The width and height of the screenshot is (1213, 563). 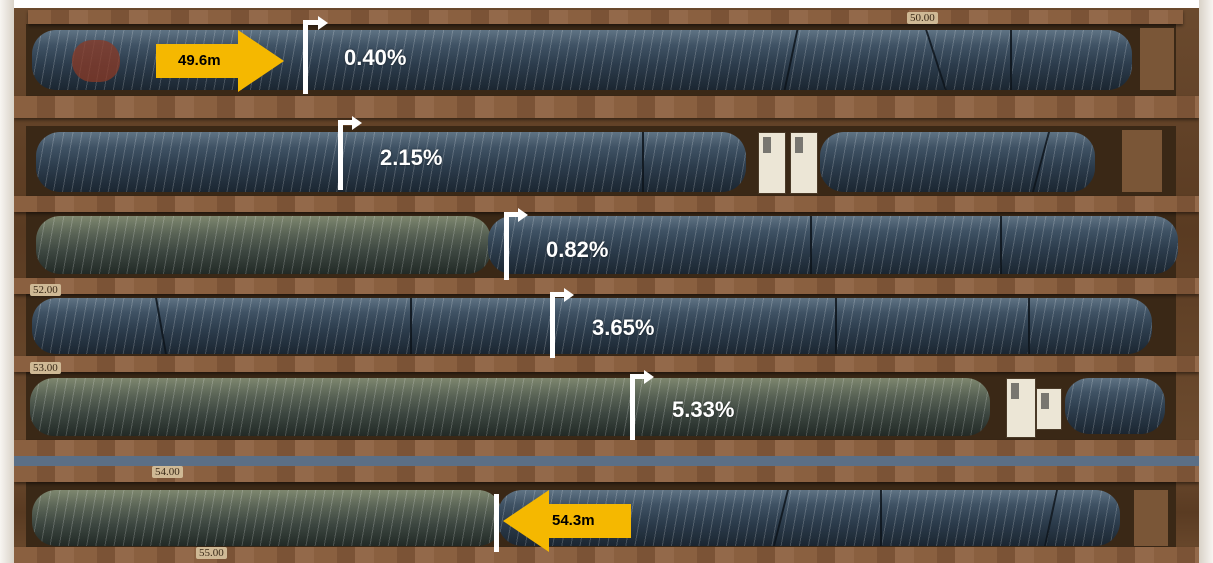 What do you see at coordinates (573, 520) in the screenshot?
I see `interval-end-label: 54.3m` at bounding box center [573, 520].